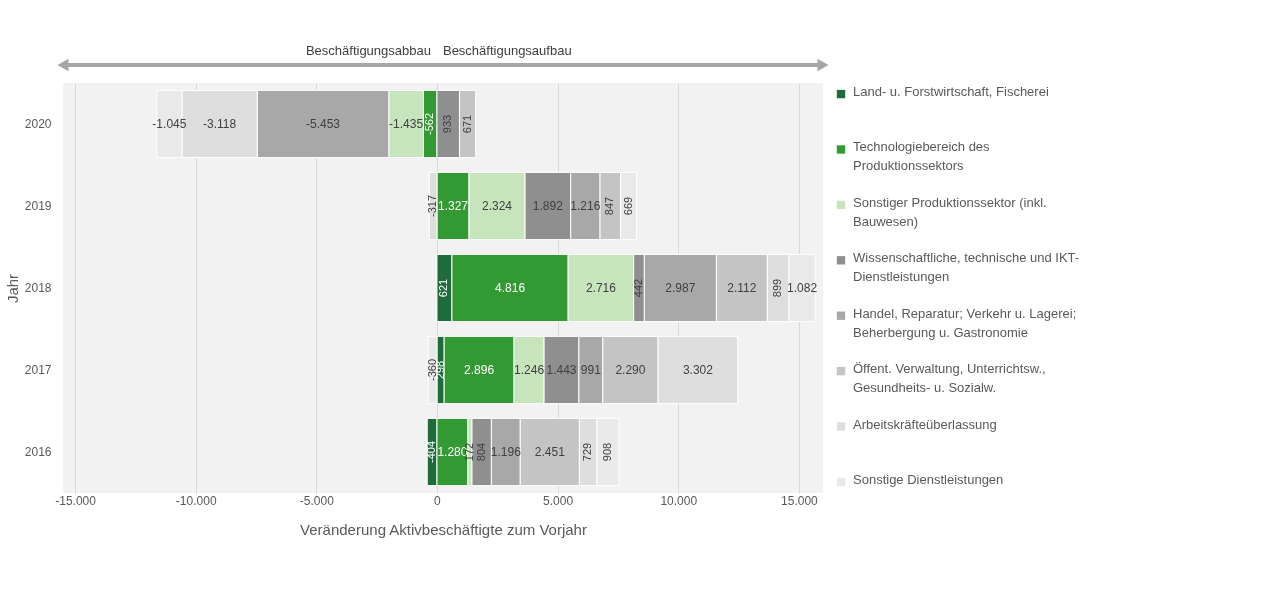 Image resolution: width=1261 pixels, height=594 pixels. Describe the element at coordinates (925, 424) in the screenshot. I see `legend-label: Arbeitskräfteüberlassung` at that location.